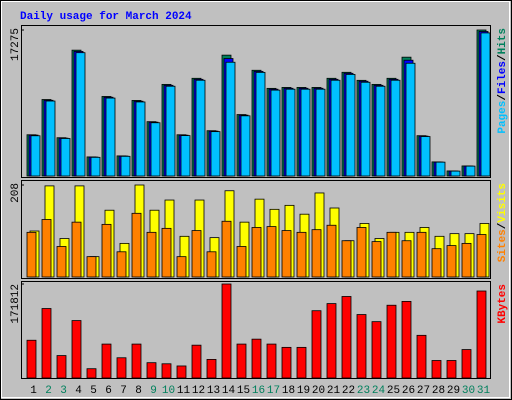 Image resolution: width=512 pixels, height=400 pixels. Describe the element at coordinates (16, 193) in the screenshot. I see `y-tick-label: 208` at that location.